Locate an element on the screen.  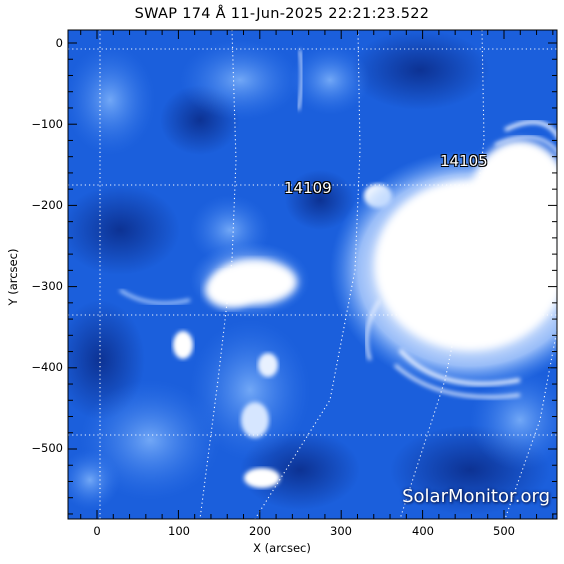
x-tick-label: 500 is located at coordinates (504, 531).